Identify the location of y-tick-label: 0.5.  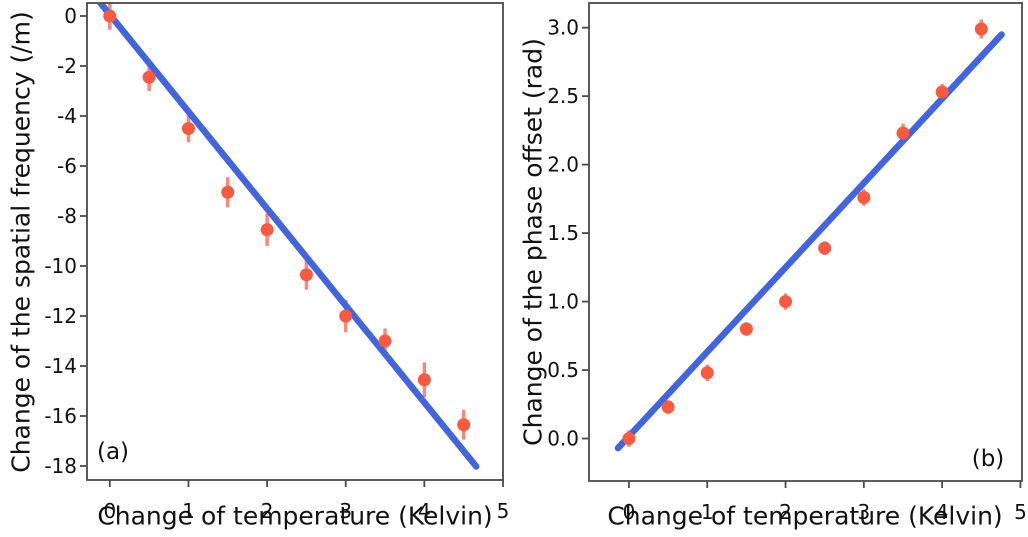
(563, 370).